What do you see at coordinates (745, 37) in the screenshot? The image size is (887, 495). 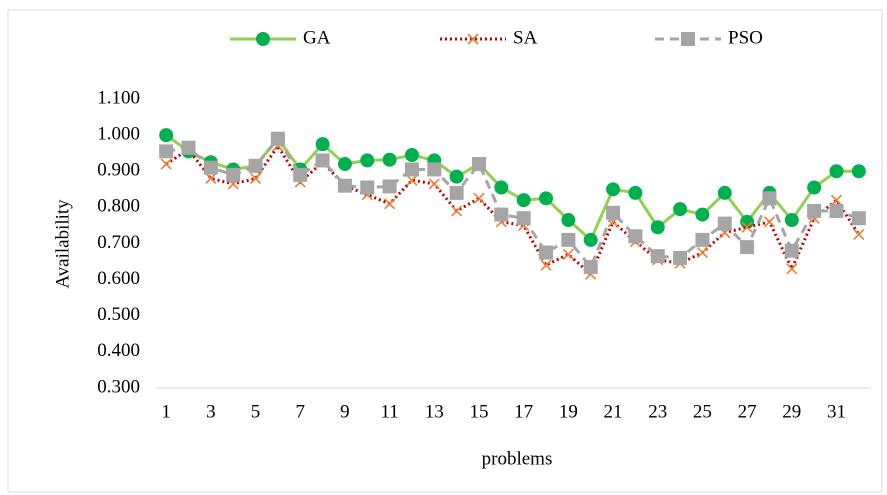 I see `legend-label: PSO` at bounding box center [745, 37].